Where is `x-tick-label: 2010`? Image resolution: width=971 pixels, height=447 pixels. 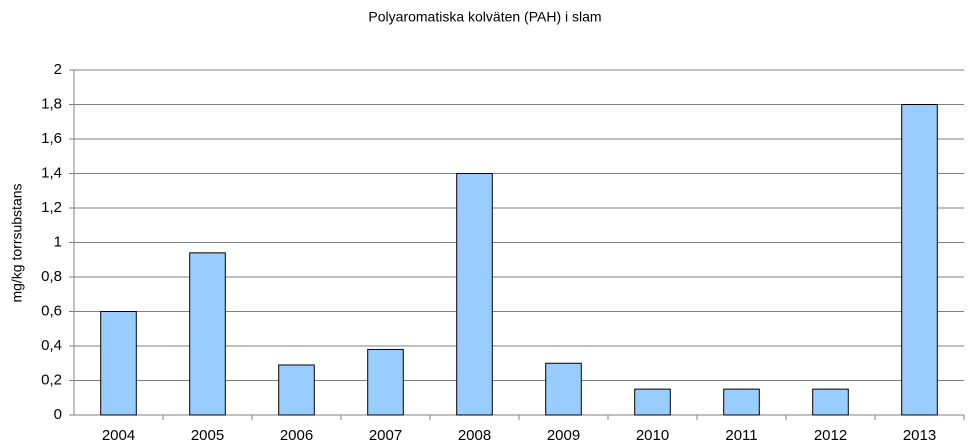
x-tick-label: 2010 is located at coordinates (652, 435).